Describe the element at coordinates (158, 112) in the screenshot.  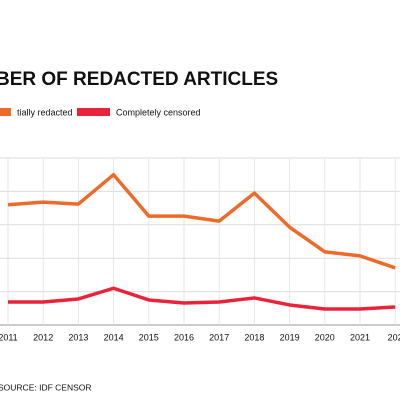
I see `legend-label: Completely censored` at that location.